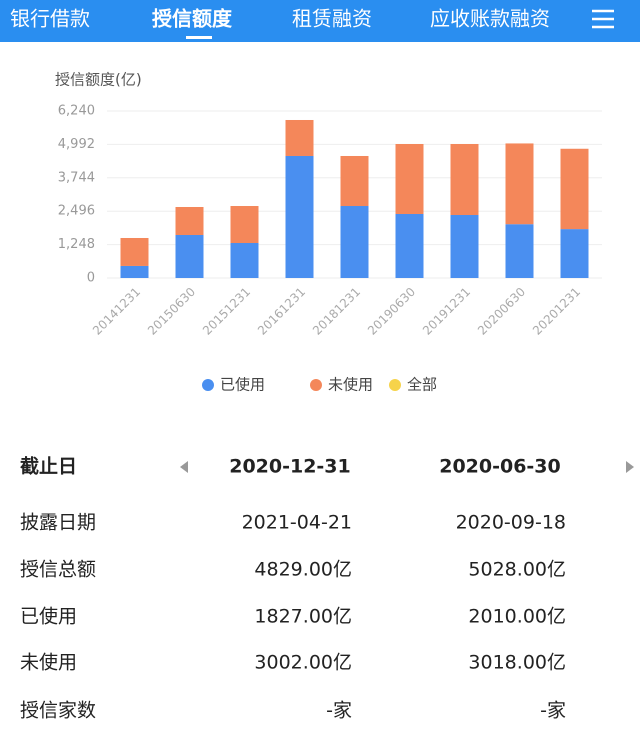  Describe the element at coordinates (98, 80) in the screenshot. I see `y-axis-label: 授信额度(亿)` at that location.